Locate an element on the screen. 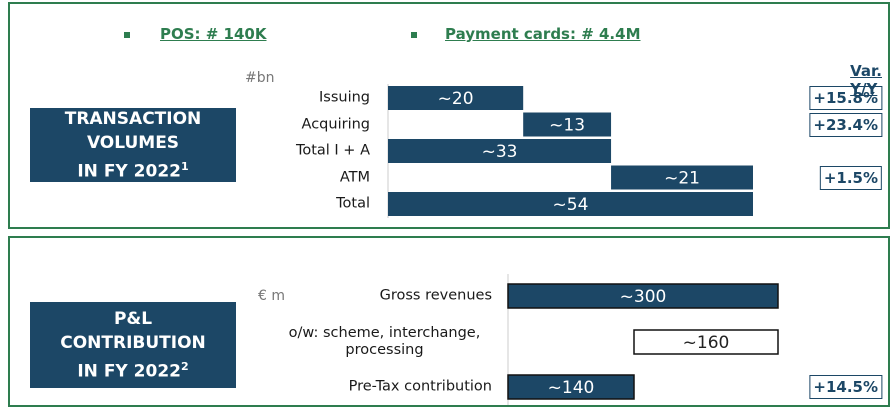 The image size is (894, 409). value-label: ~160 is located at coordinates (706, 343).